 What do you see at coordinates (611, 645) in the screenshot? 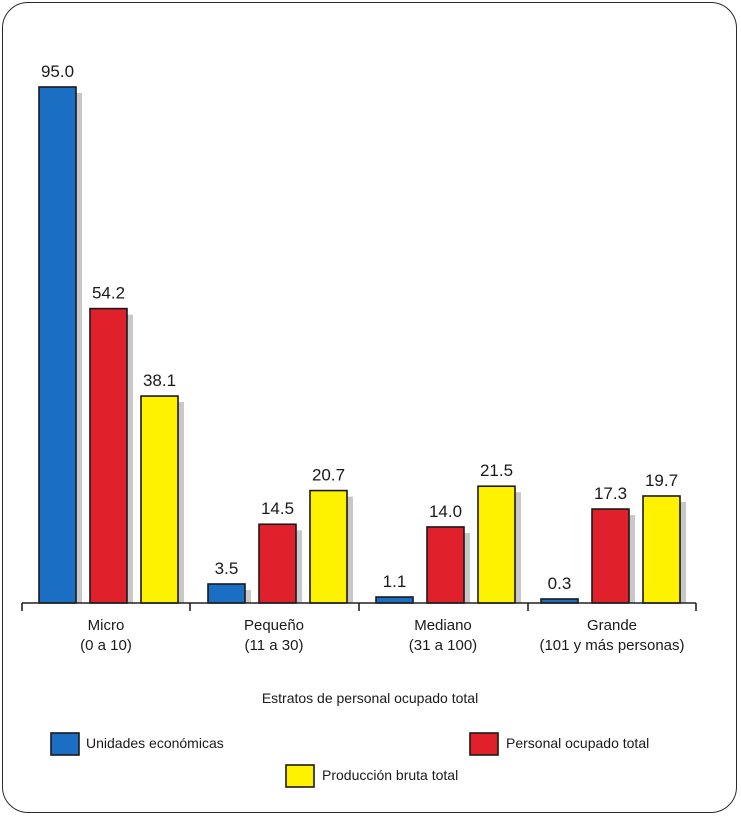
I see `category-label: (101 y más personas)` at bounding box center [611, 645].